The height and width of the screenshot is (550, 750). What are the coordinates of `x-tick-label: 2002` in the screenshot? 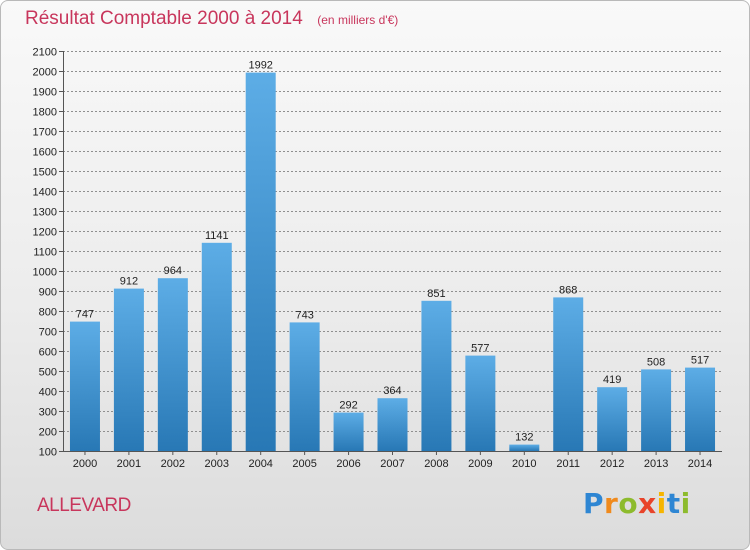 It's located at (173, 464).